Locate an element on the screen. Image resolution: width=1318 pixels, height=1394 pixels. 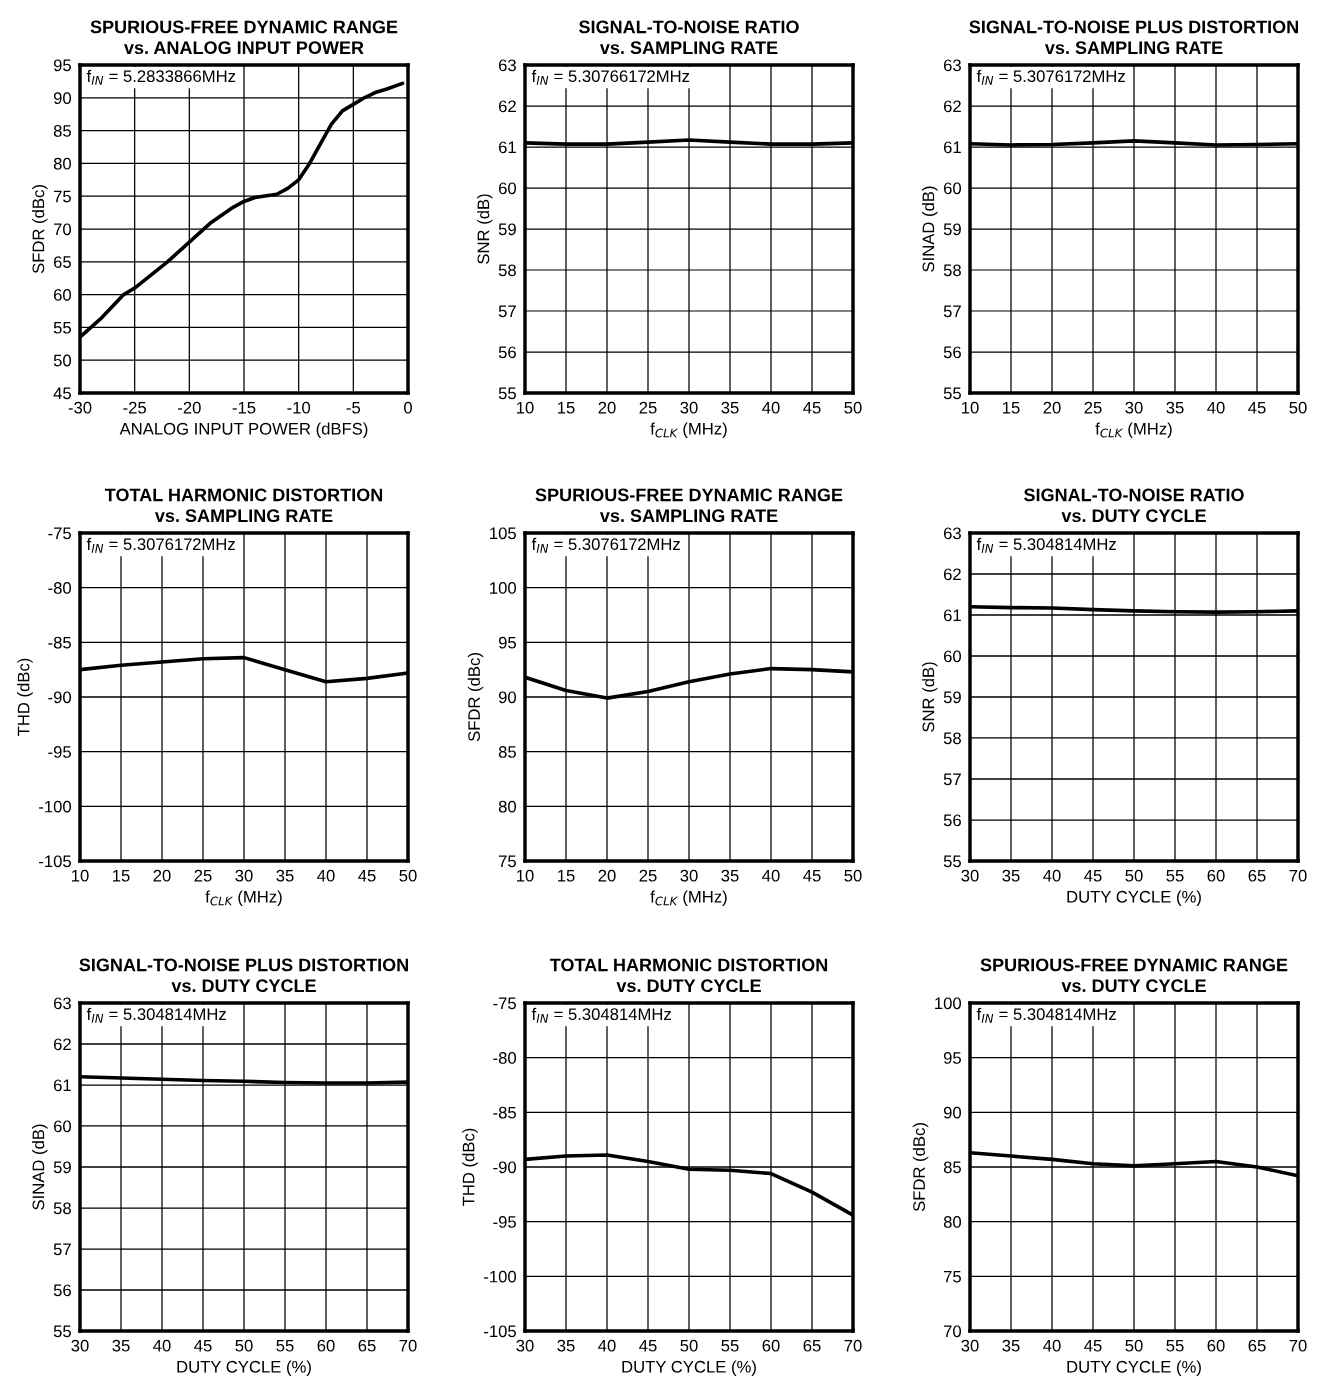
y-axis-title: SINAD (dB) is located at coordinates (930, 229).